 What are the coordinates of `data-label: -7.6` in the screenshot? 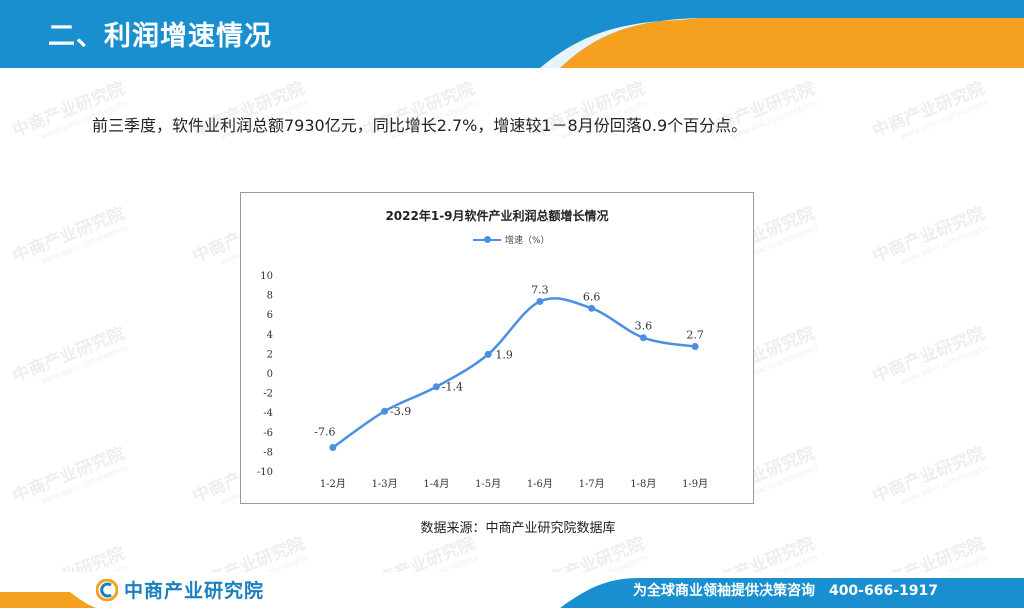 It's located at (324, 431).